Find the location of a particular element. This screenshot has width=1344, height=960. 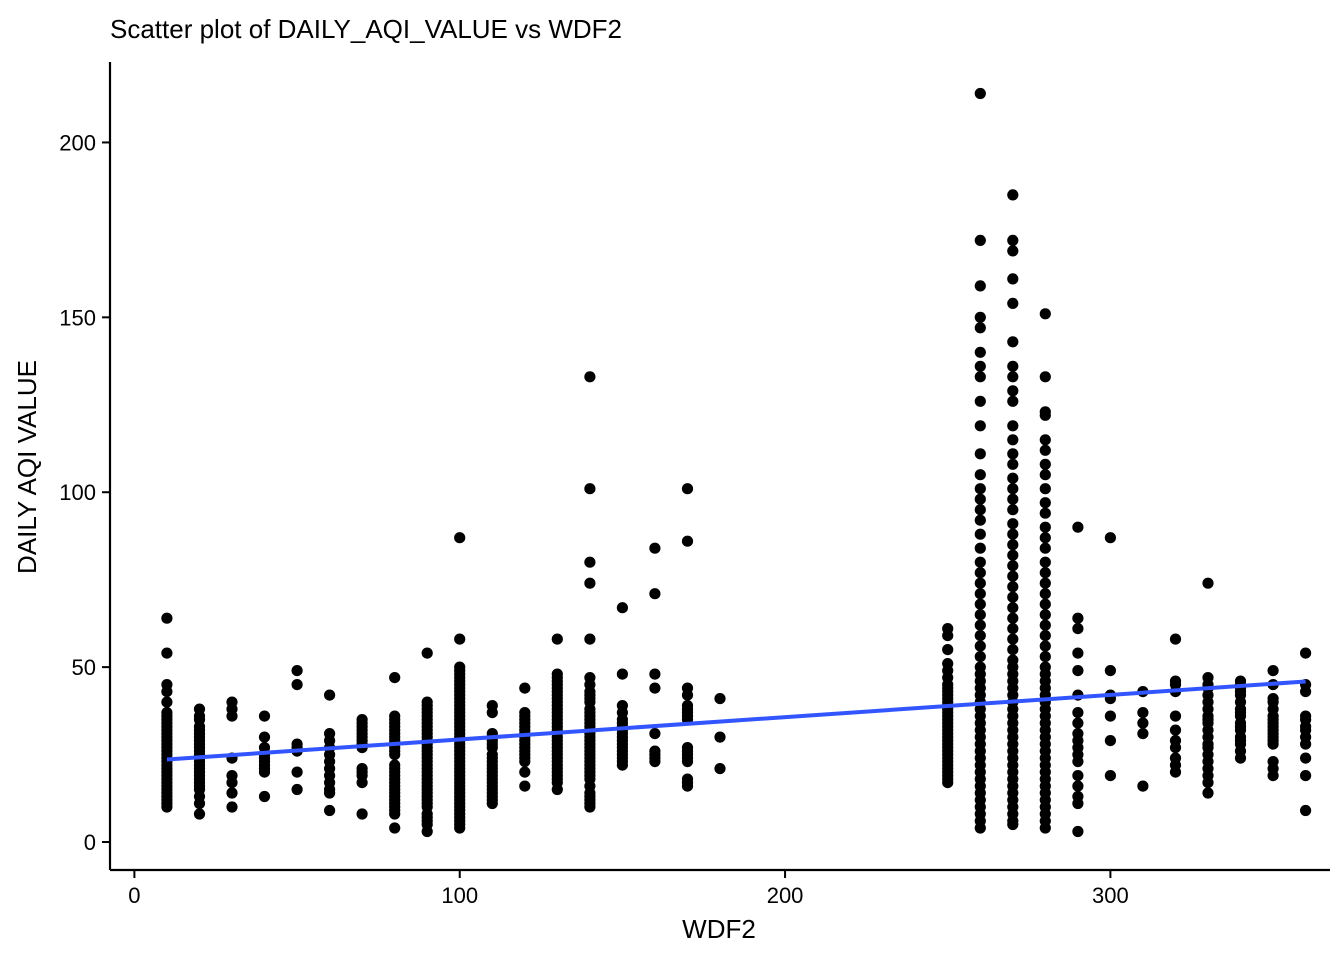

chart-title: Scatter plot of DAILY_AQI_VALUE vs WDF2 is located at coordinates (366, 29).